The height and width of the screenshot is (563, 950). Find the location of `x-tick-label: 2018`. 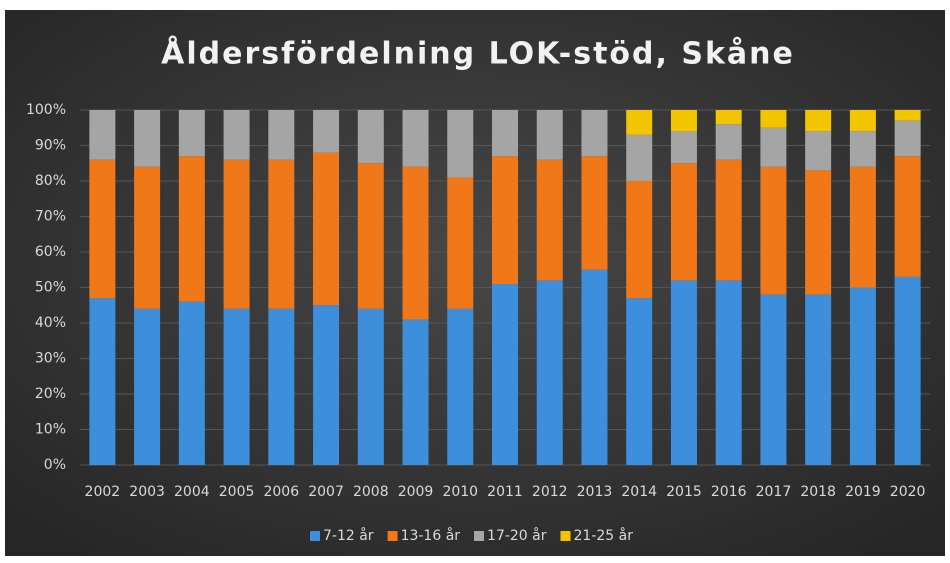

x-tick-label: 2018 is located at coordinates (818, 492).